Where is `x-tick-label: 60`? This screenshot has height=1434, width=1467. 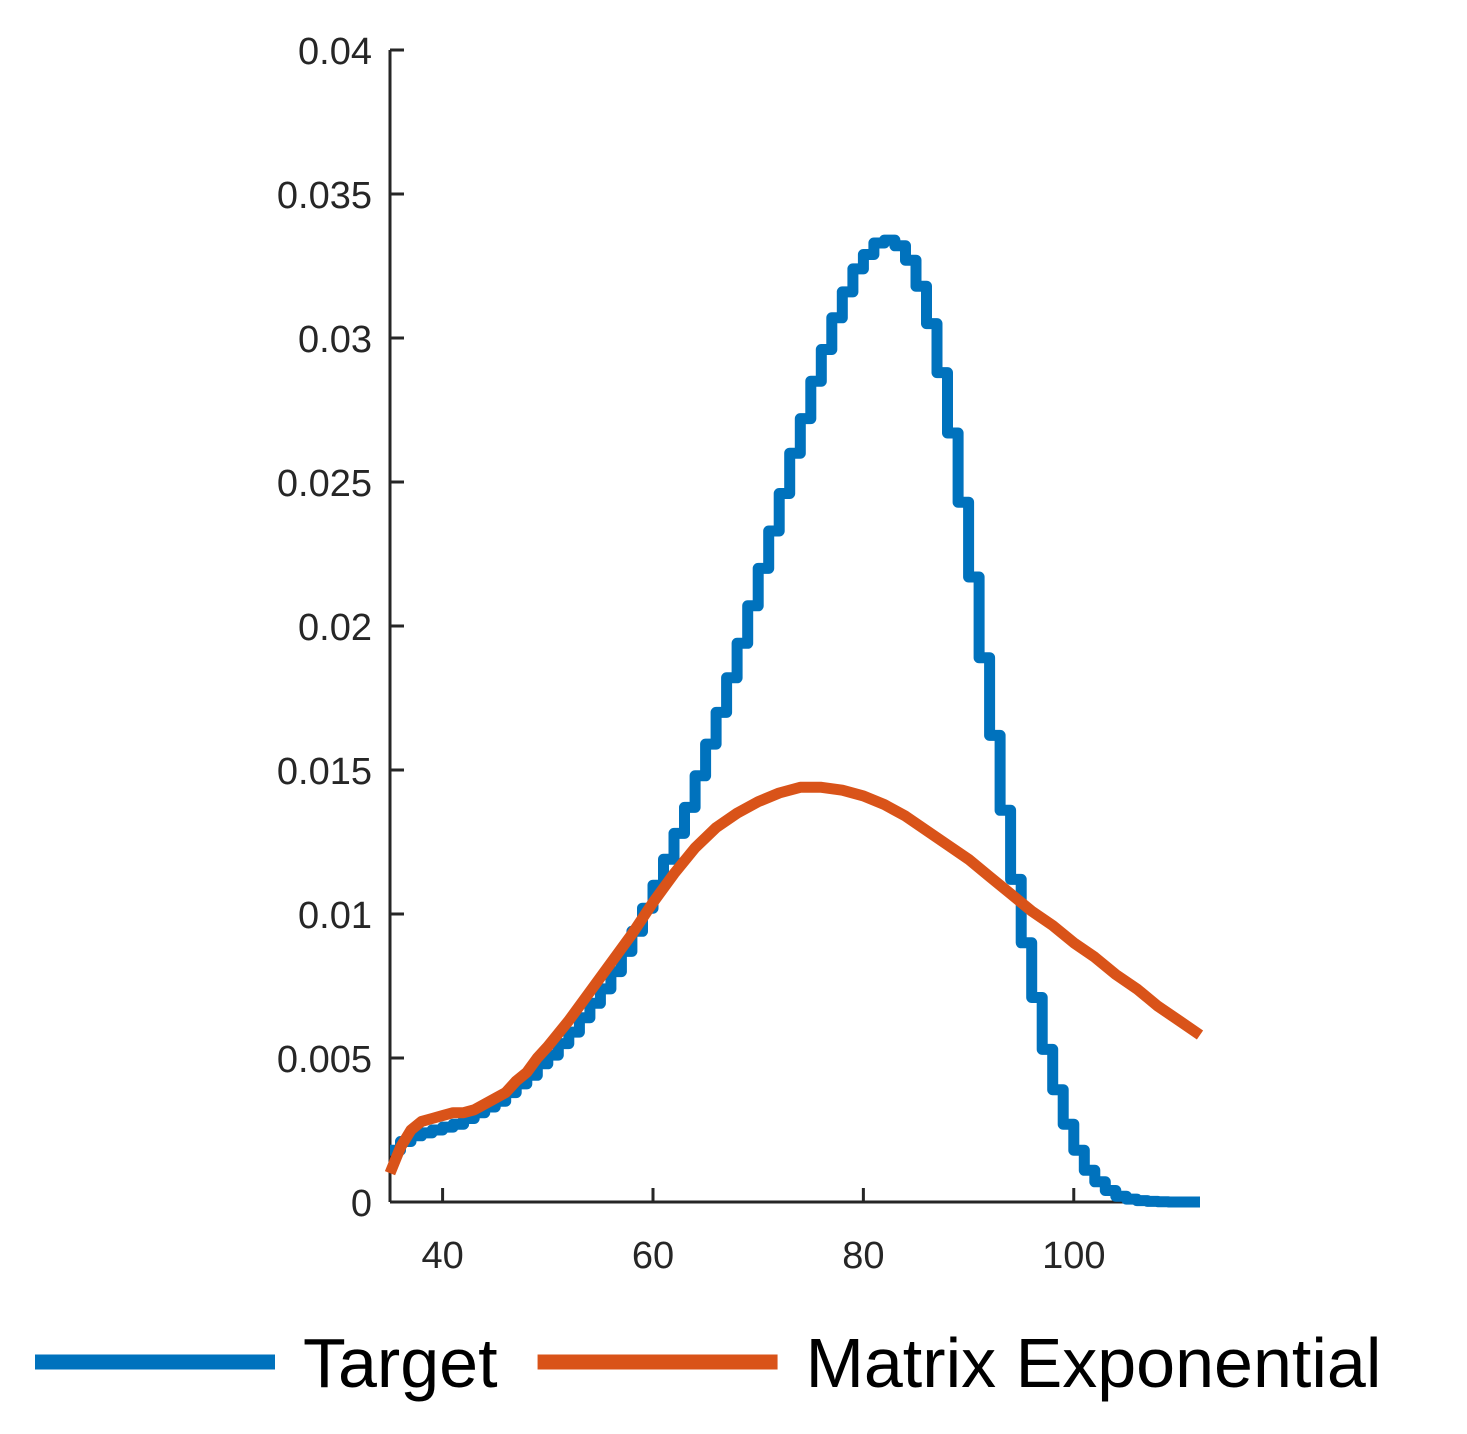 x-tick-label: 60 is located at coordinates (653, 1256).